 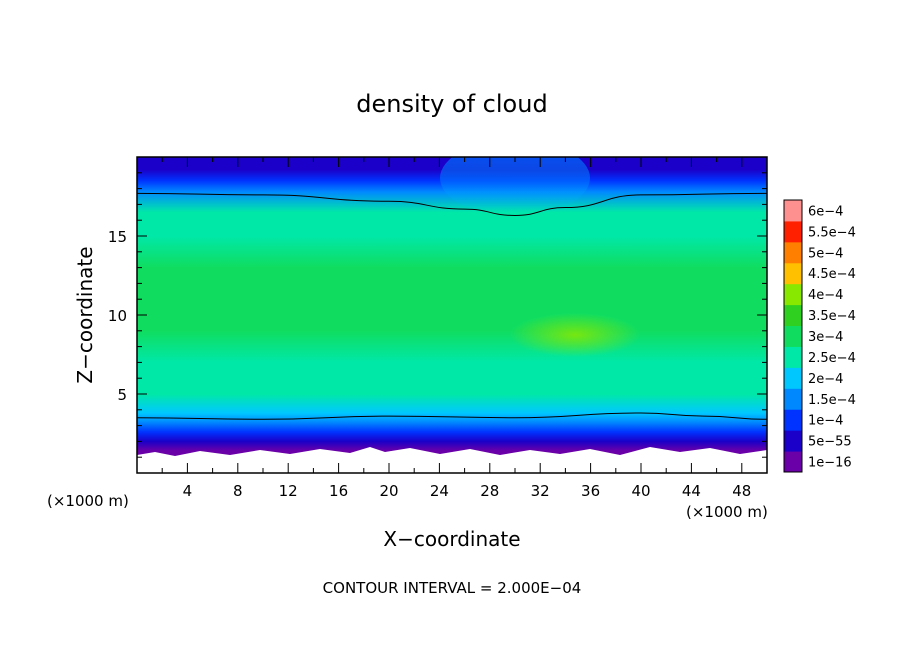 I want to click on x-axis-unit-left: (×1000 m), so click(x=88, y=501).